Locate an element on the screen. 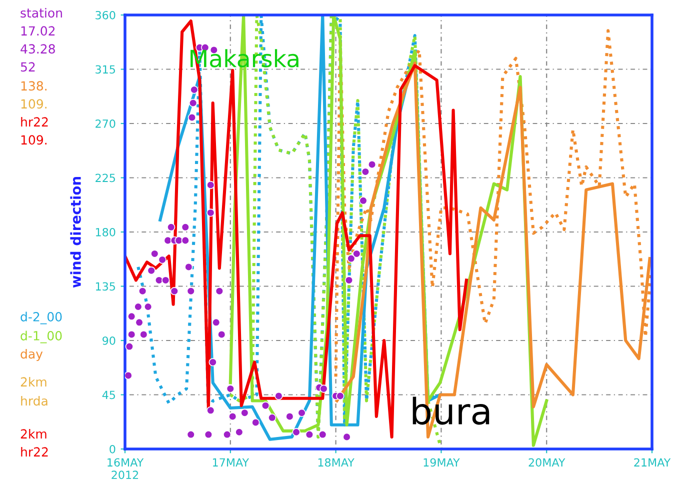 This screenshot has width=681, height=481. text: d-2_00 is located at coordinates (41, 318).